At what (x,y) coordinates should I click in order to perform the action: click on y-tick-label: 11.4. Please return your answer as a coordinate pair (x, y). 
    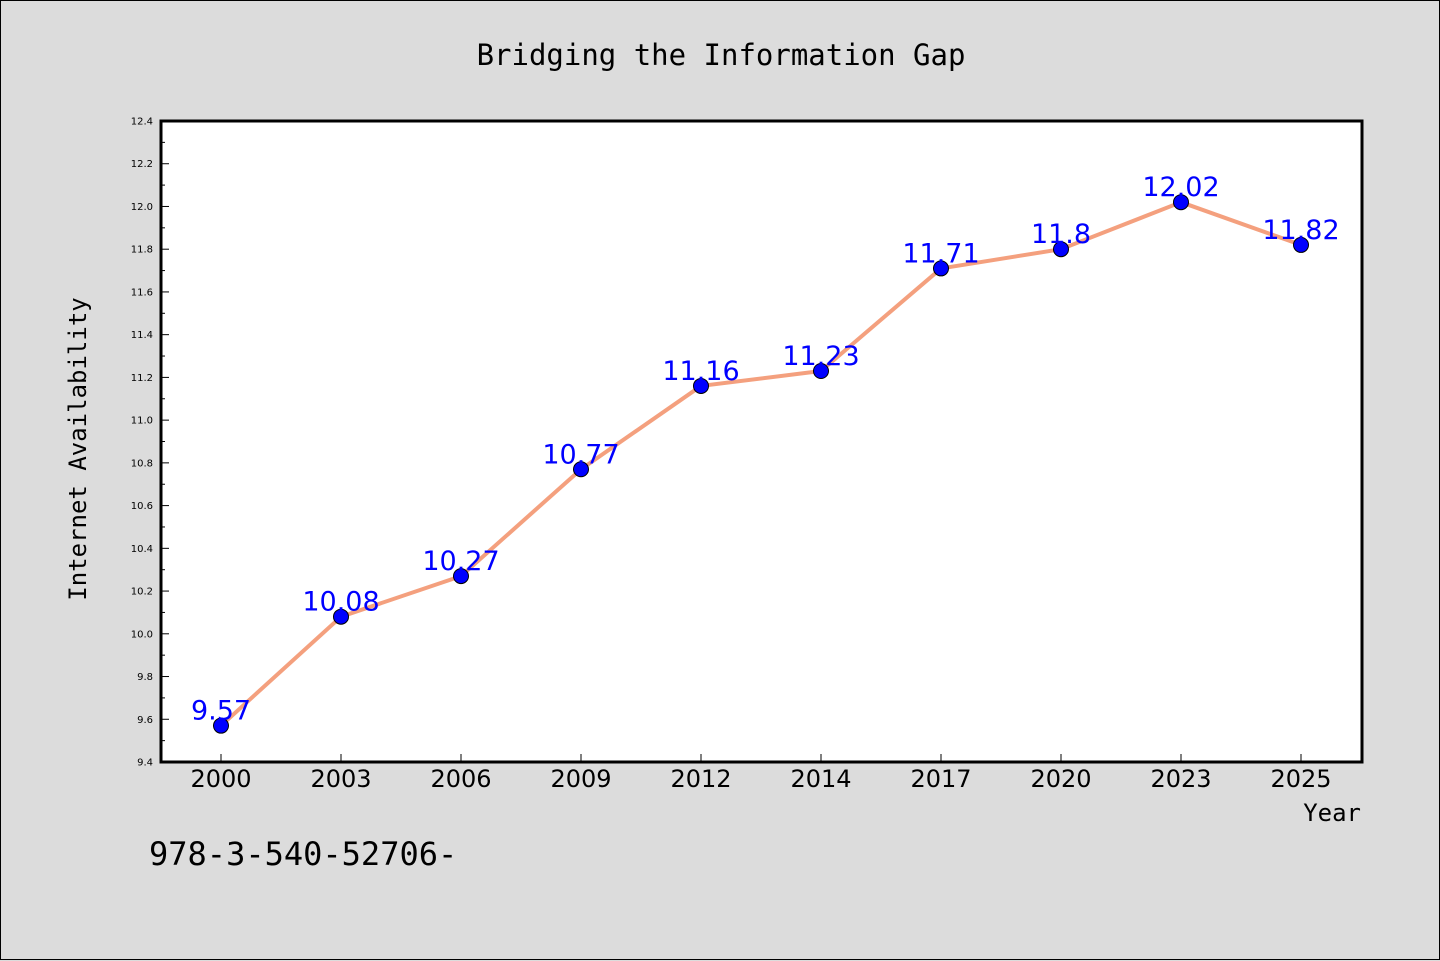
    Looking at the image, I should click on (142, 335).